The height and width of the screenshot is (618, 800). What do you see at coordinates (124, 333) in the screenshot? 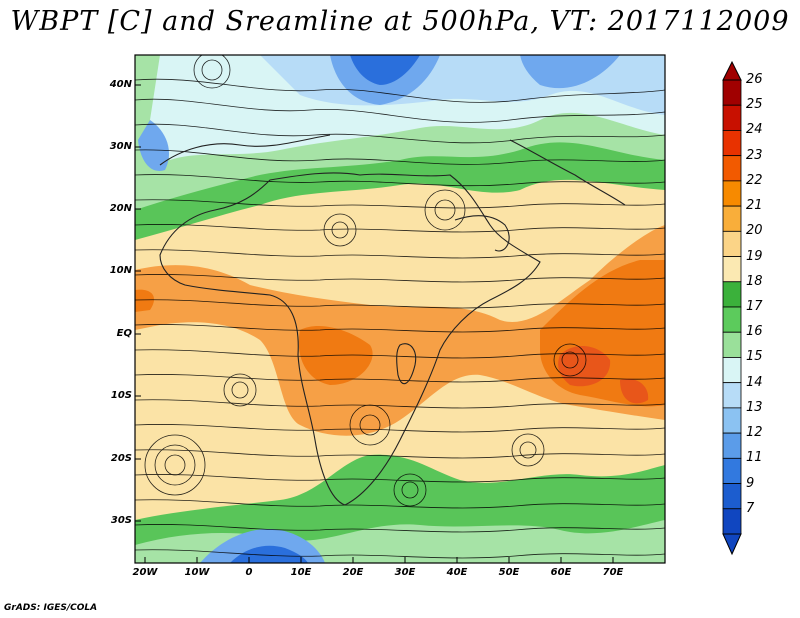
I see `lat-label-eq: EQ` at bounding box center [124, 333].